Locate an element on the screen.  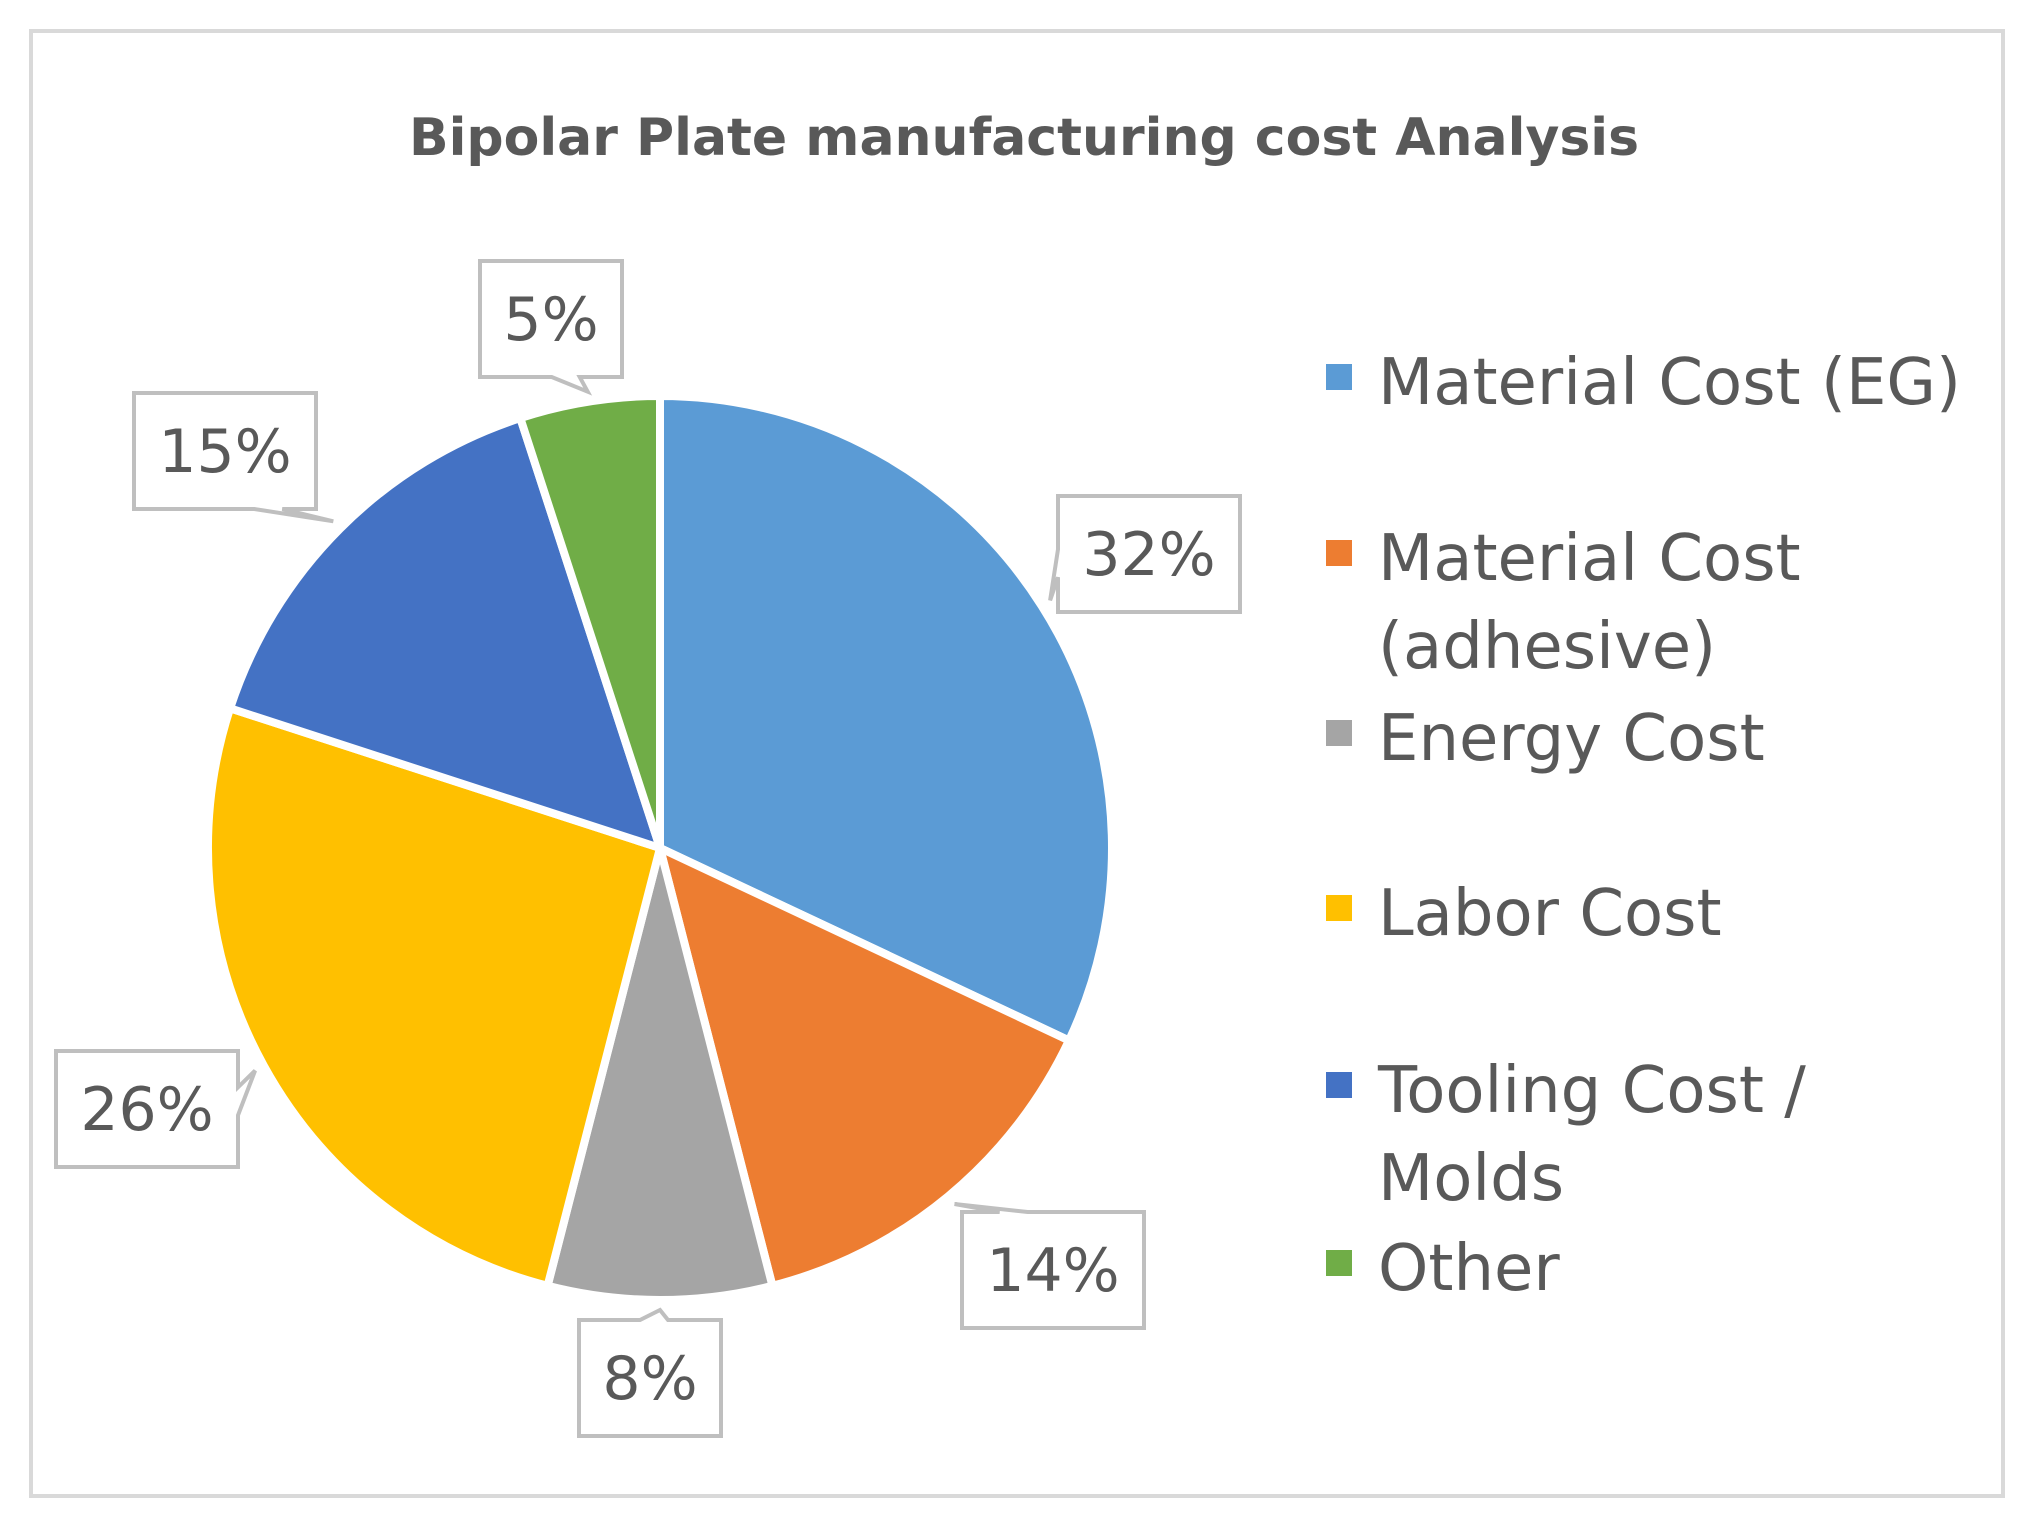
callout-box-material-cost-eg is located at coordinates (1145, 554).